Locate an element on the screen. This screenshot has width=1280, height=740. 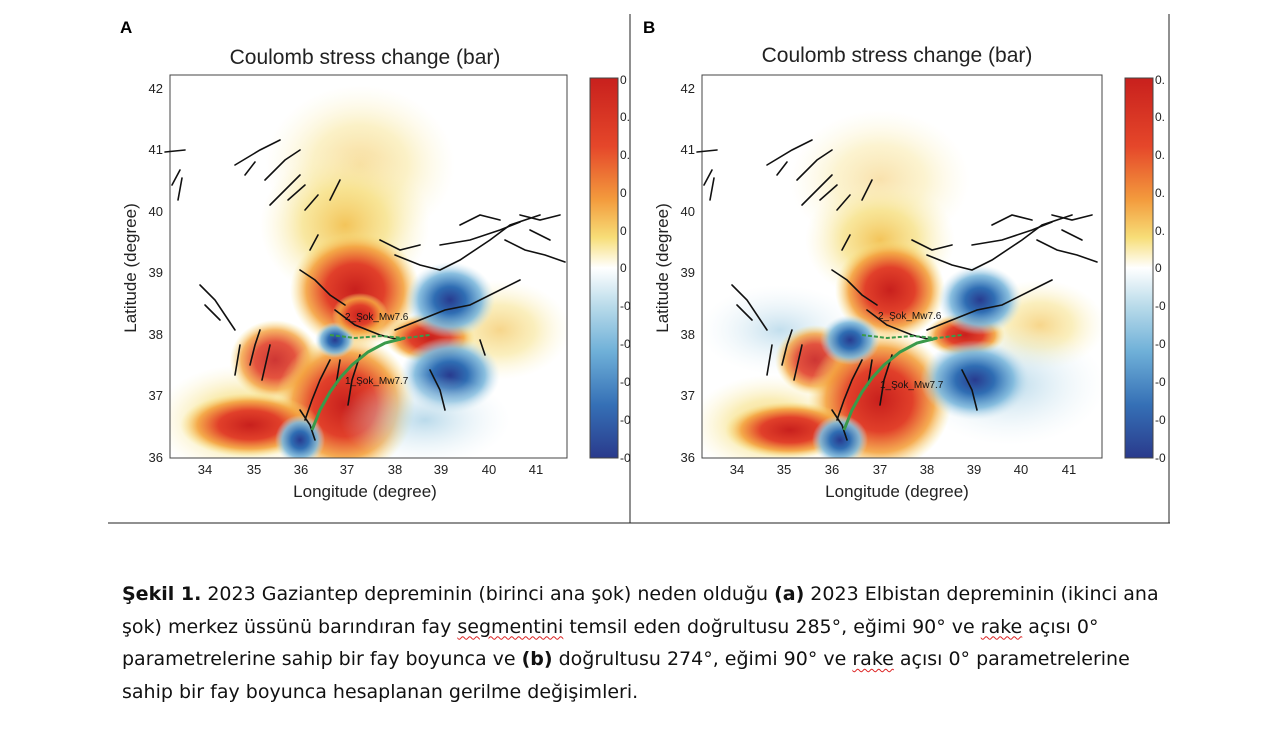
caption-flagged-word: segmentini is located at coordinates (510, 626).